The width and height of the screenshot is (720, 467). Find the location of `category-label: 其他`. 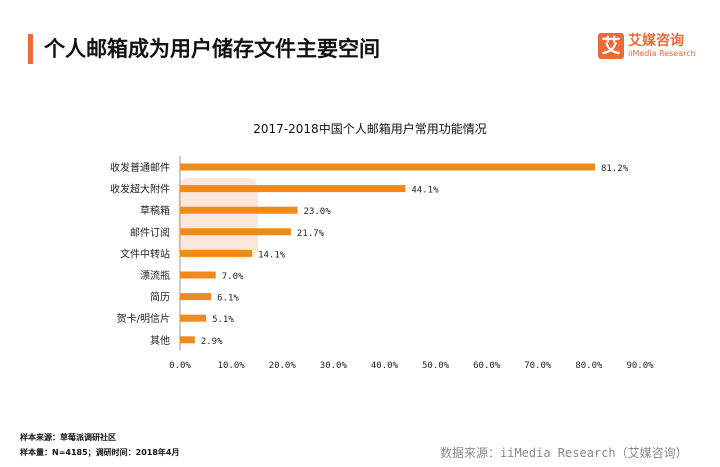

category-label: 其他 is located at coordinates (160, 340).